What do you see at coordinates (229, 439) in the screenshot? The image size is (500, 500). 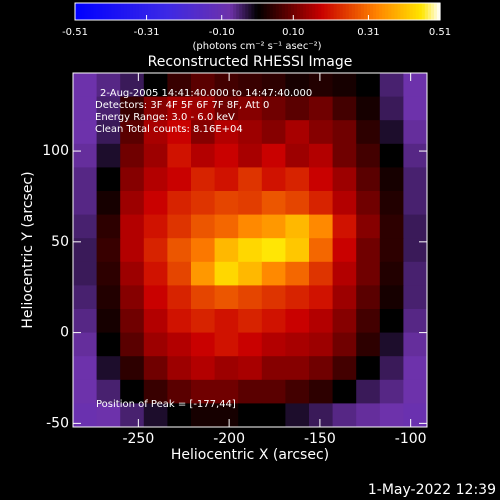 I see `x-tick-label: -200` at bounding box center [229, 439].